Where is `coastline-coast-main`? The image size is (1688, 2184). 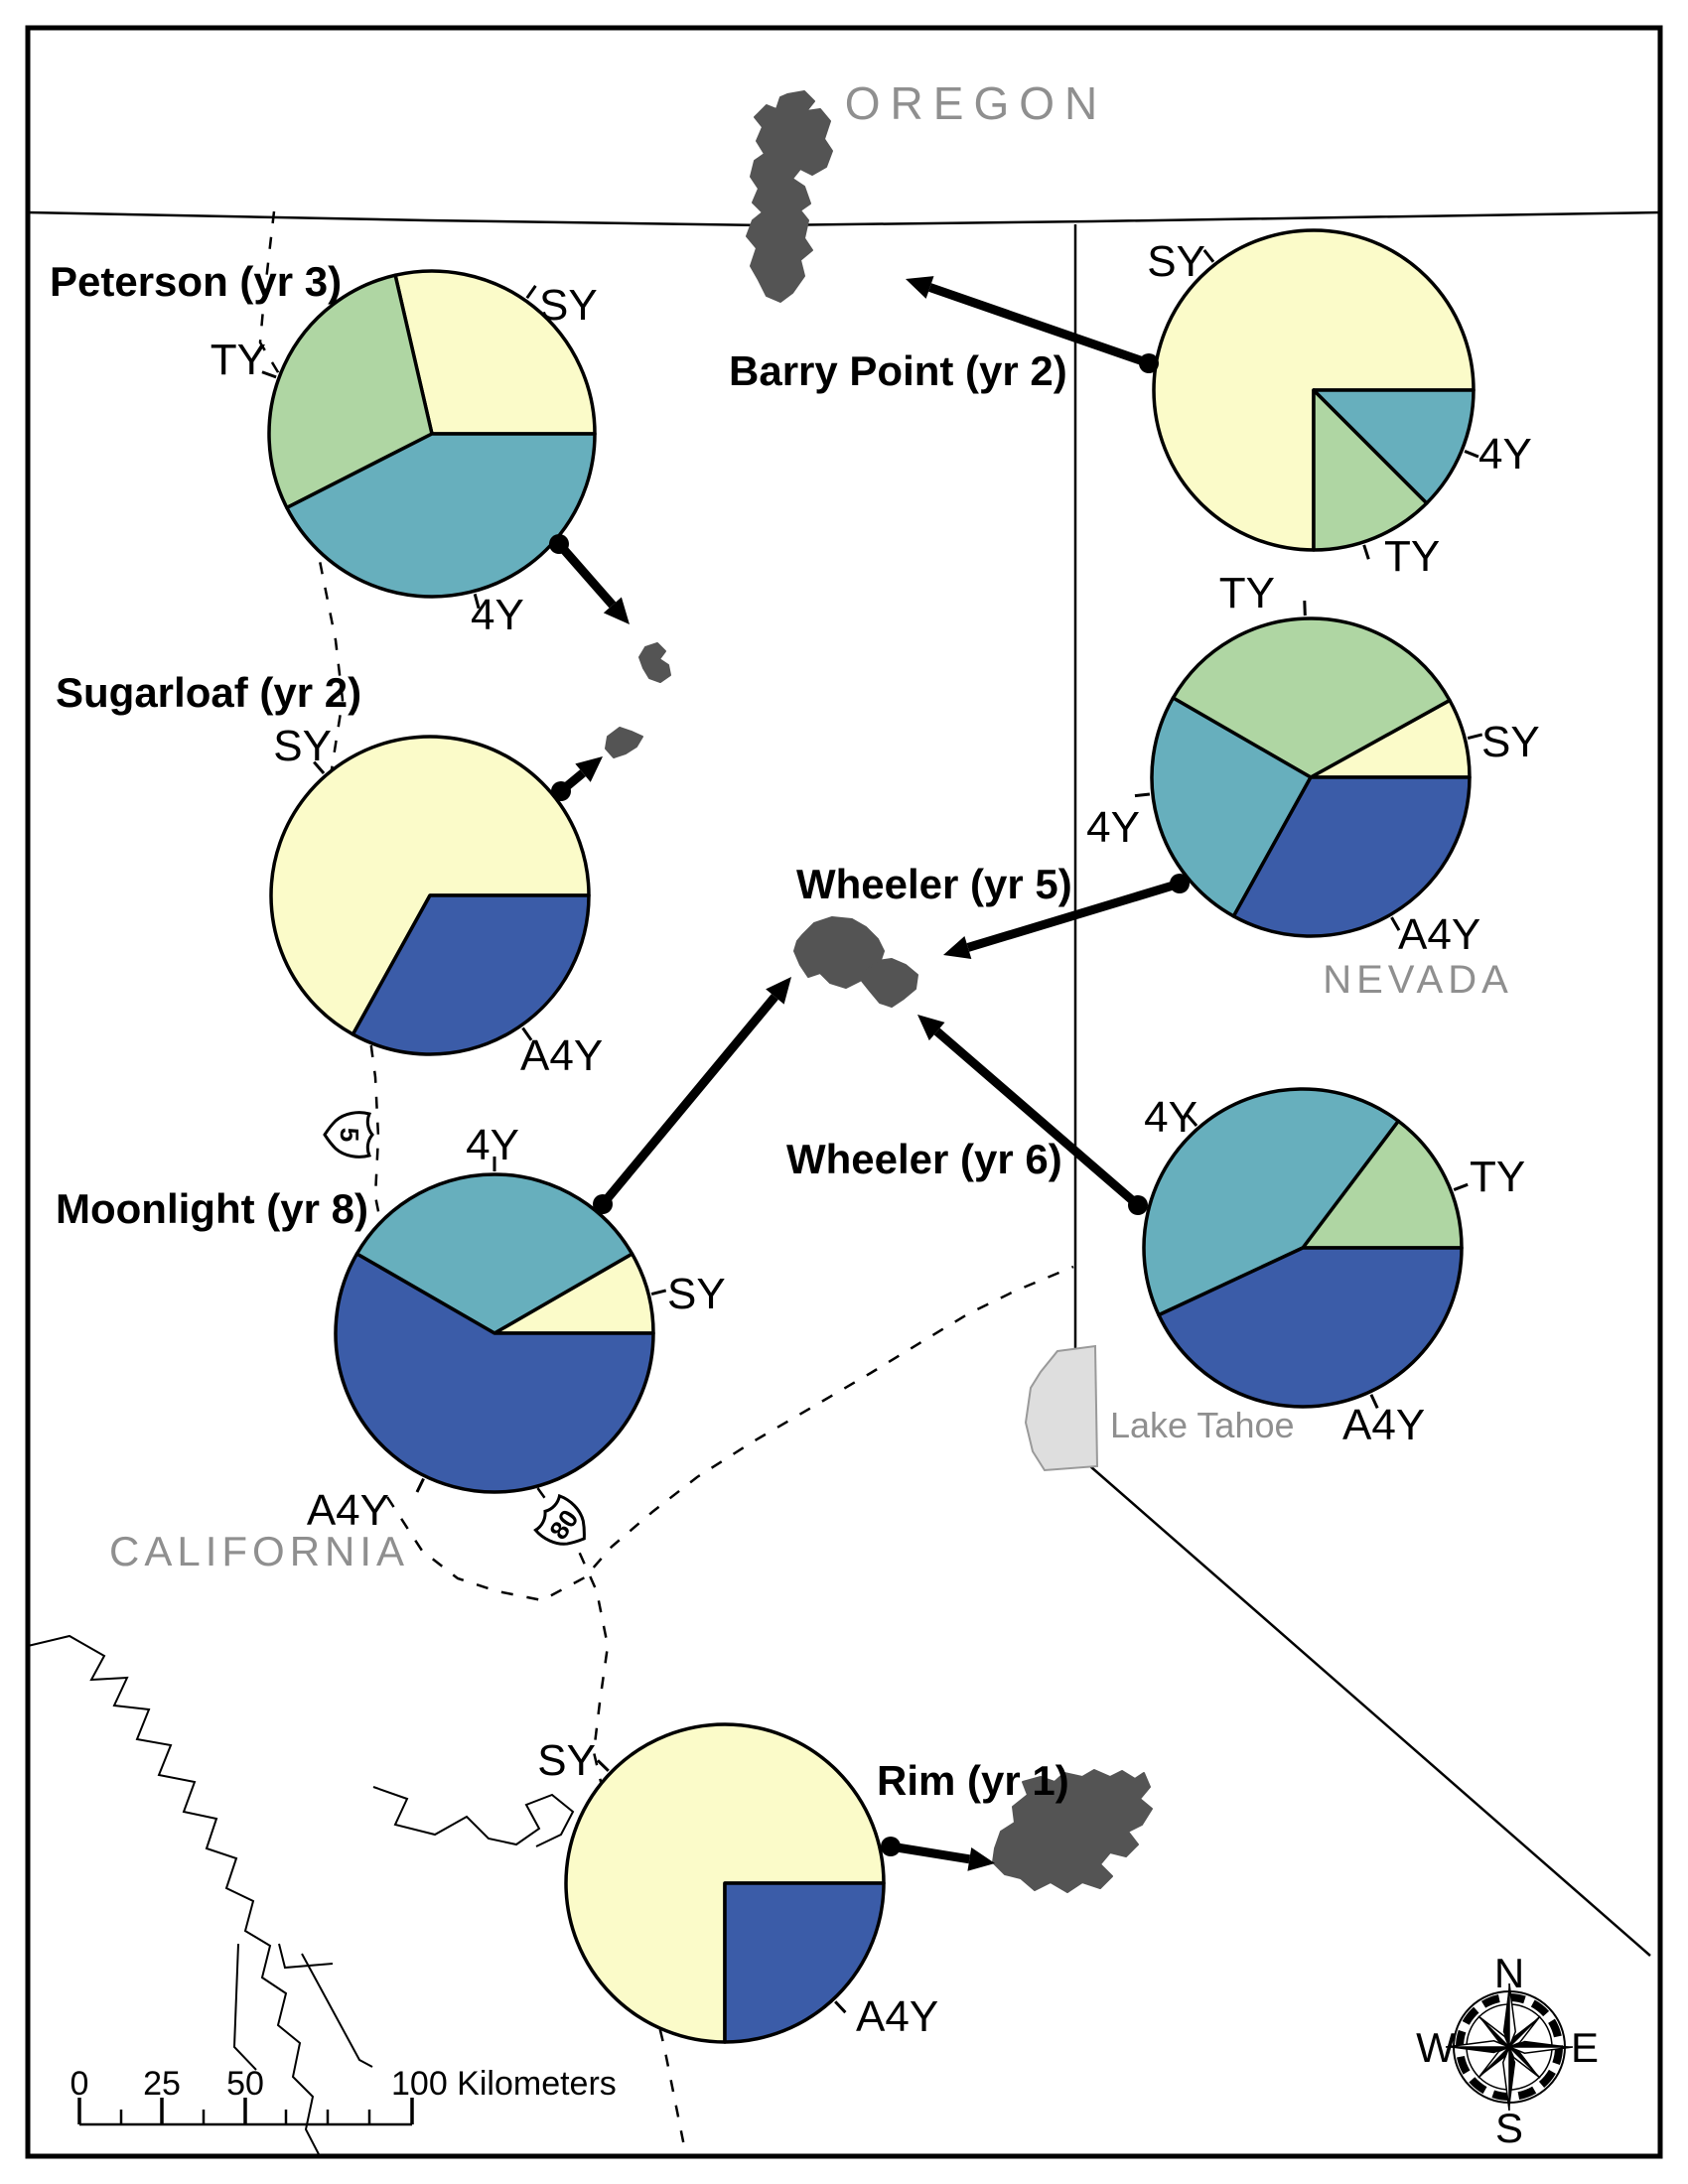
coastline-coast-main is located at coordinates (174, 1895).